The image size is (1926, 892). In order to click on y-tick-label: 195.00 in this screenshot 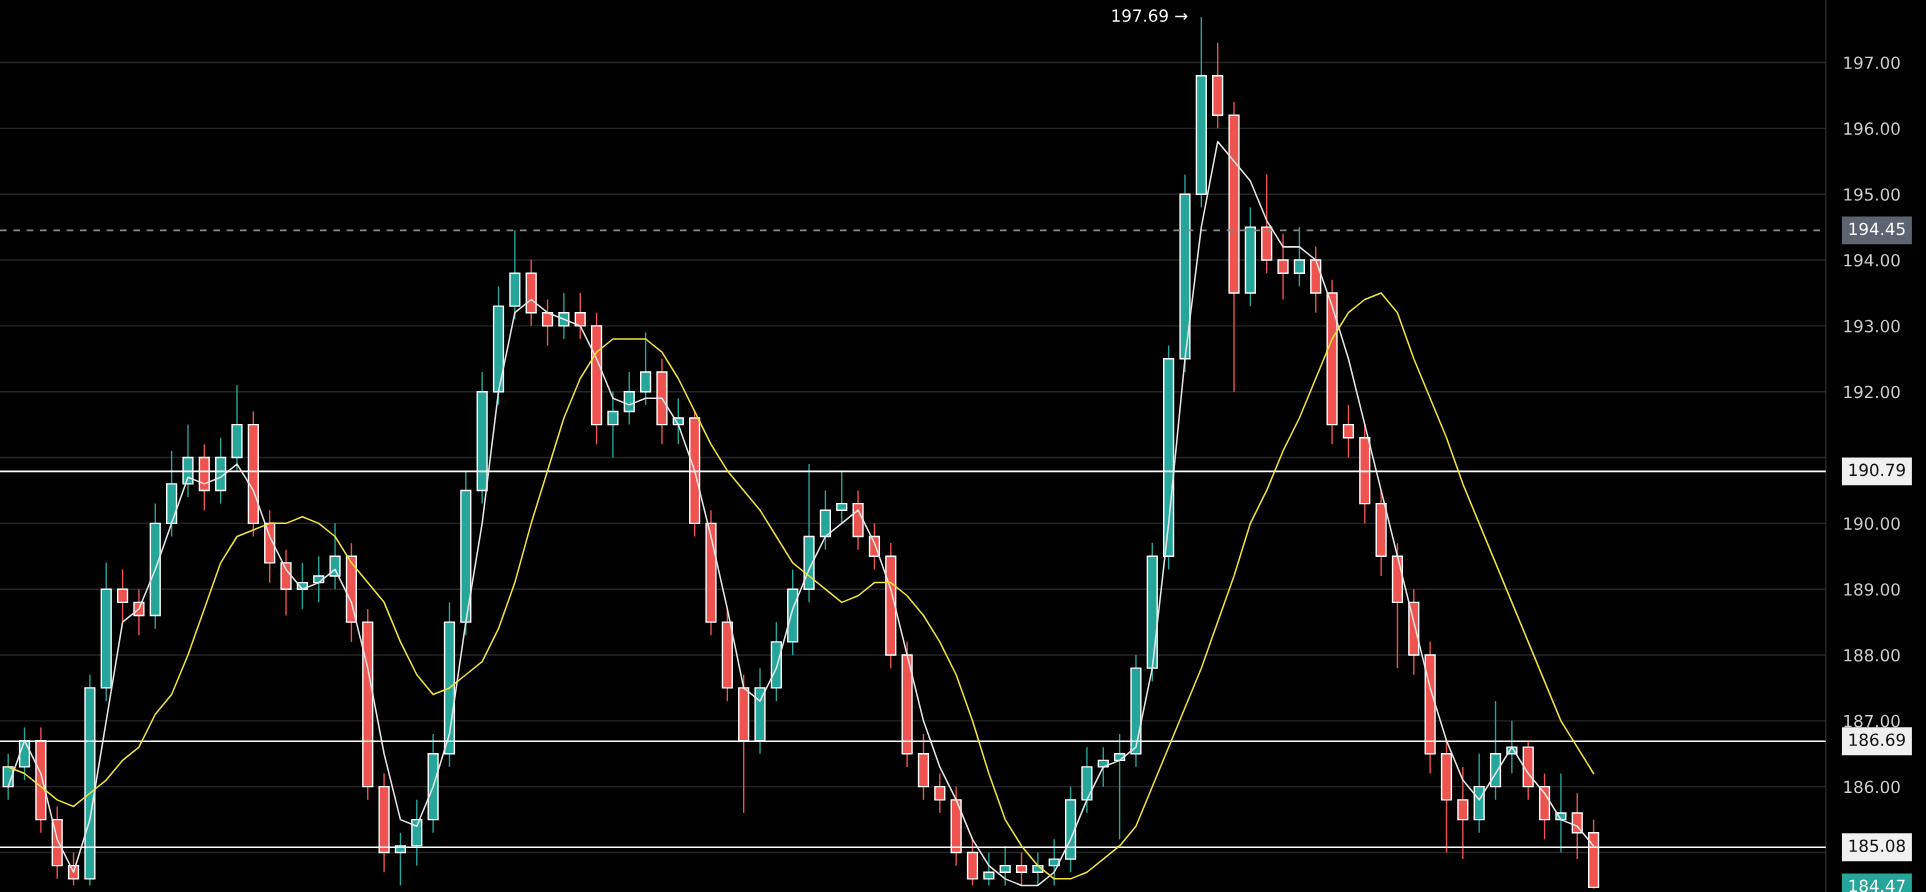, I will do `click(1872, 194)`.